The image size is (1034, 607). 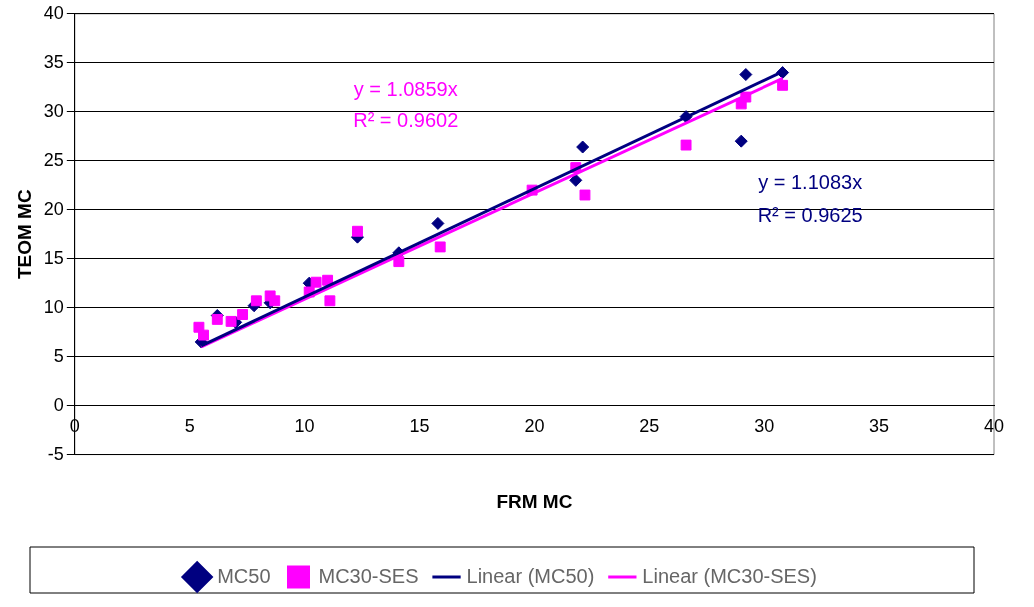 I want to click on x-tick-label: 20, so click(x=534, y=426).